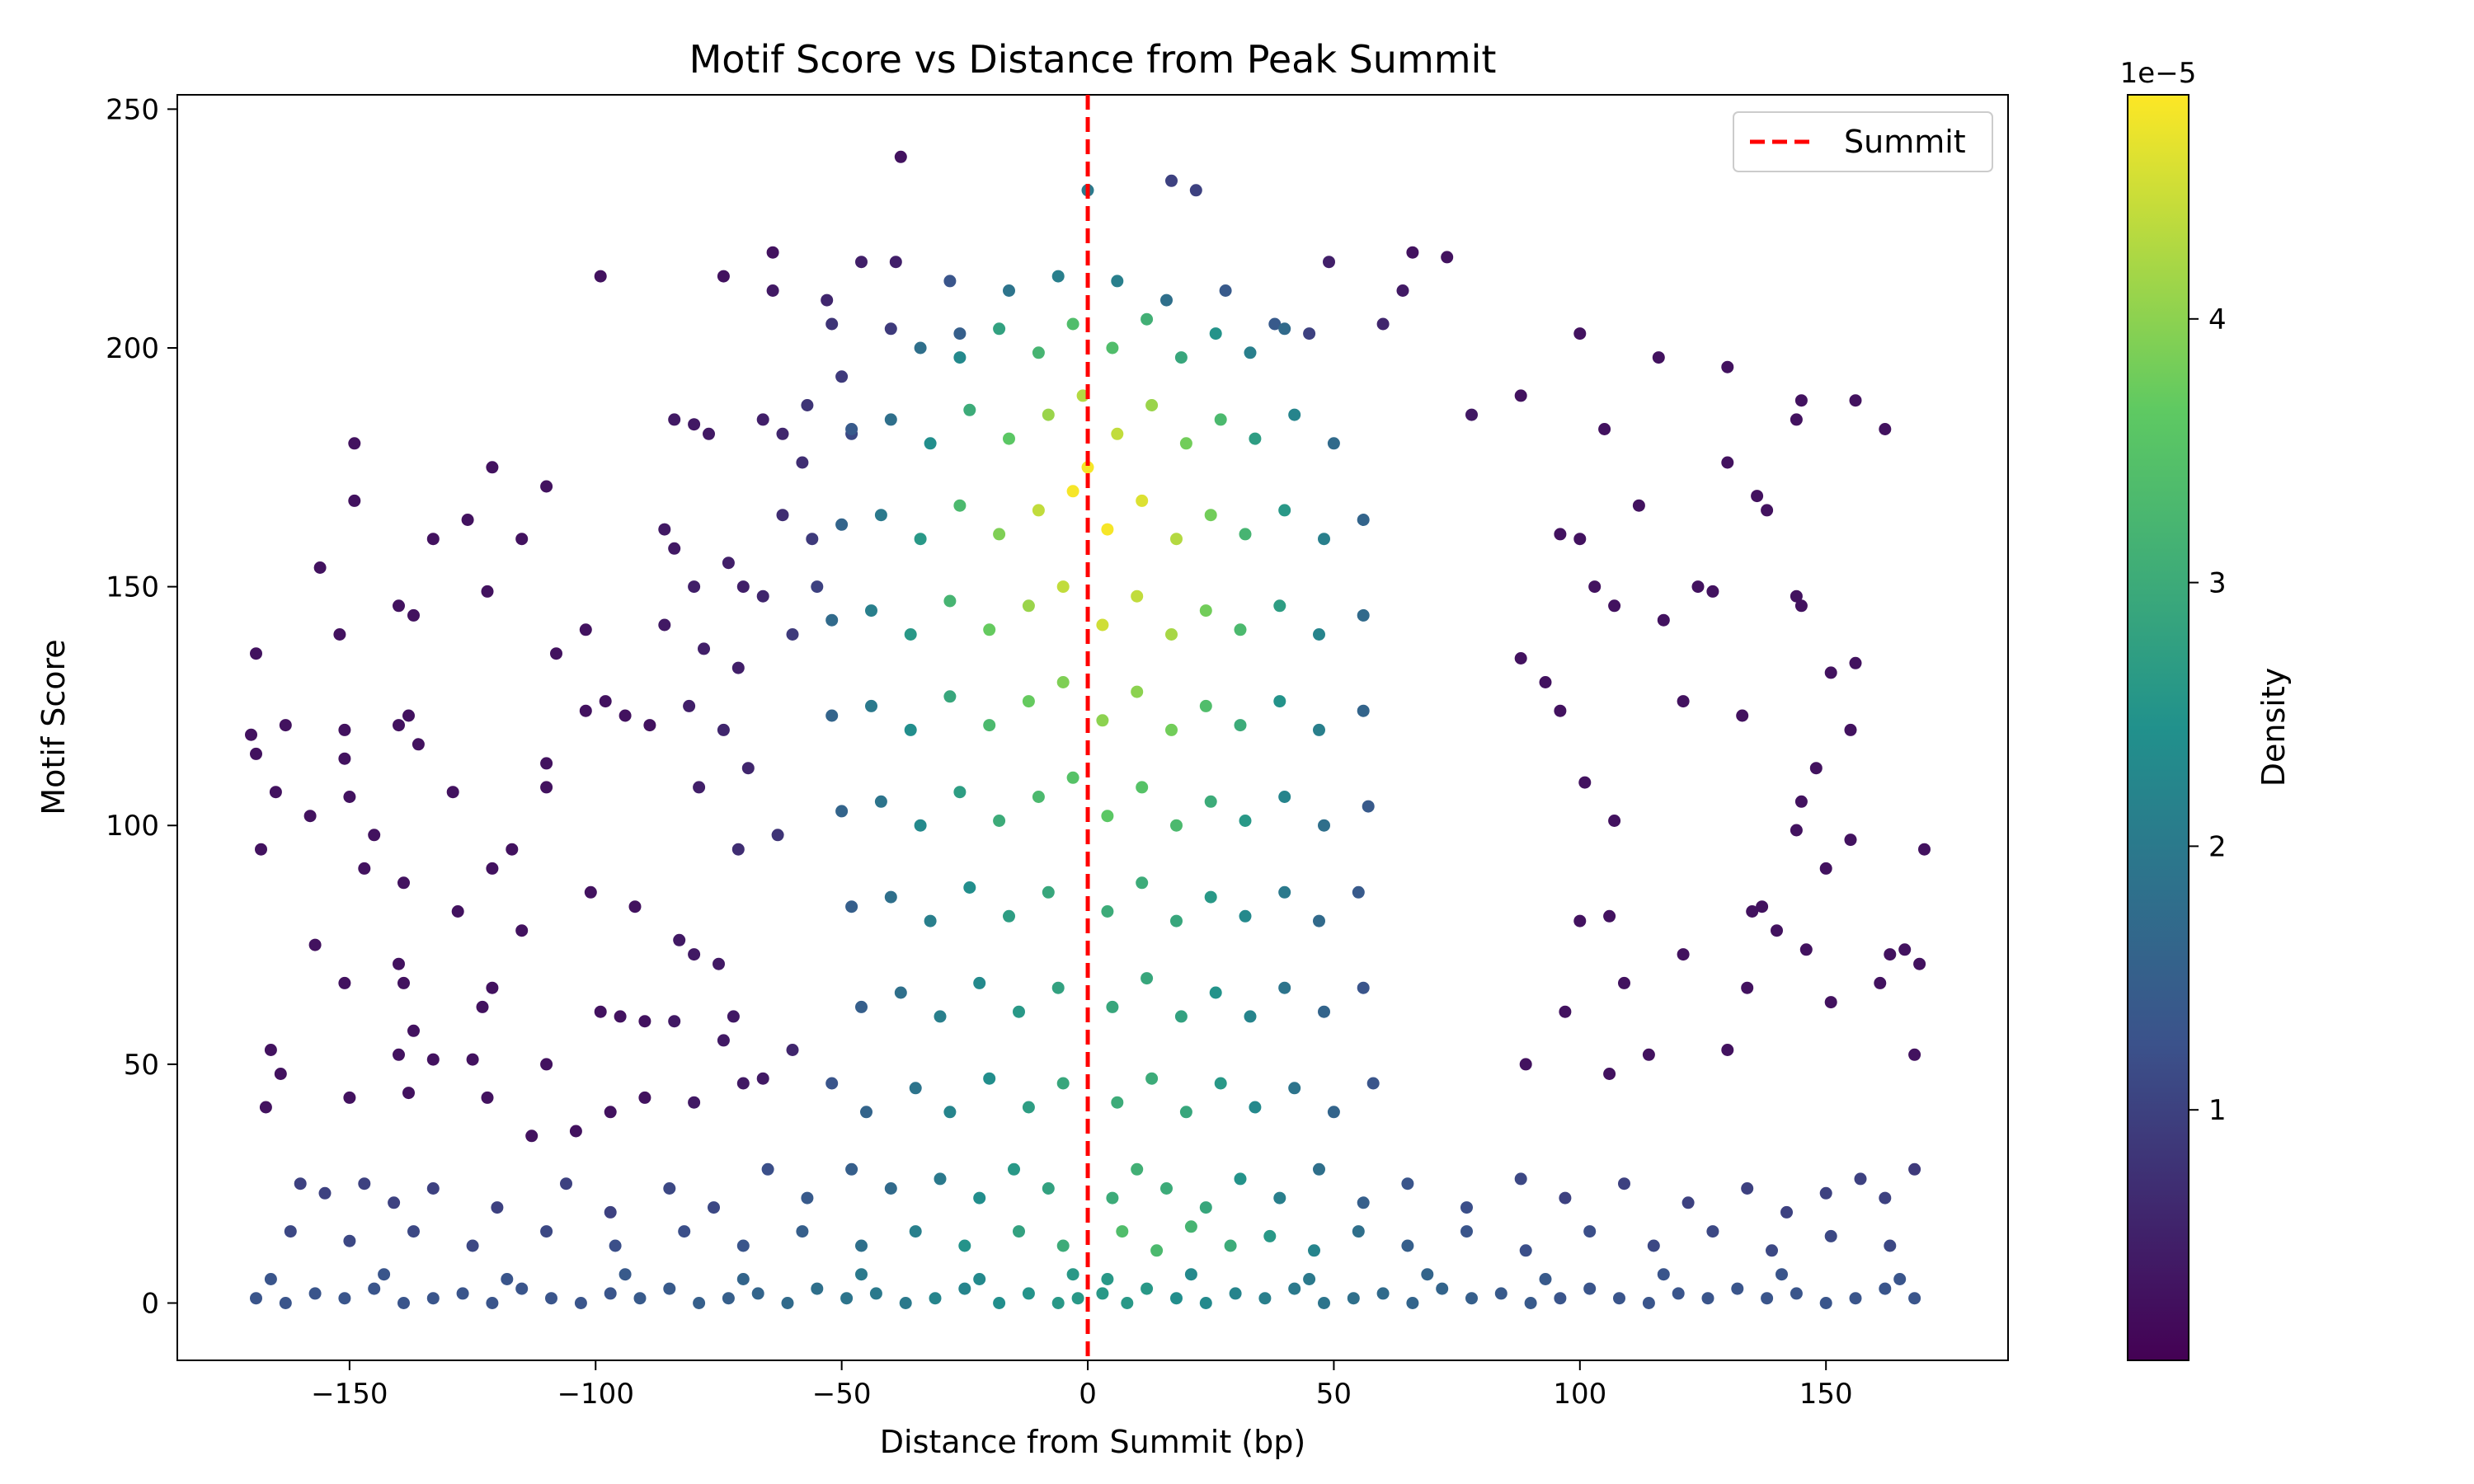  I want to click on y-tick-label: 200, so click(132, 348).